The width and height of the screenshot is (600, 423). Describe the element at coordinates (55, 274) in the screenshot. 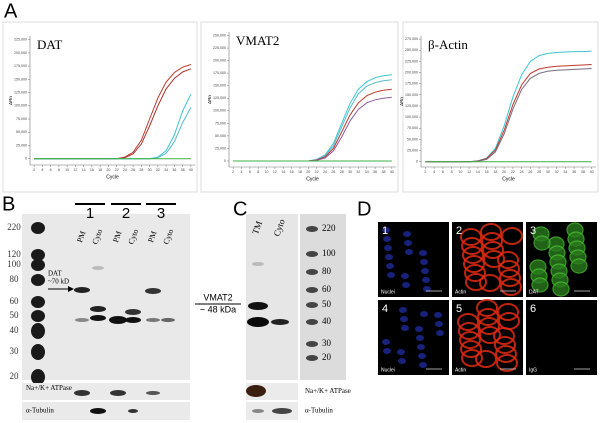

I see `target-label: DAT` at that location.